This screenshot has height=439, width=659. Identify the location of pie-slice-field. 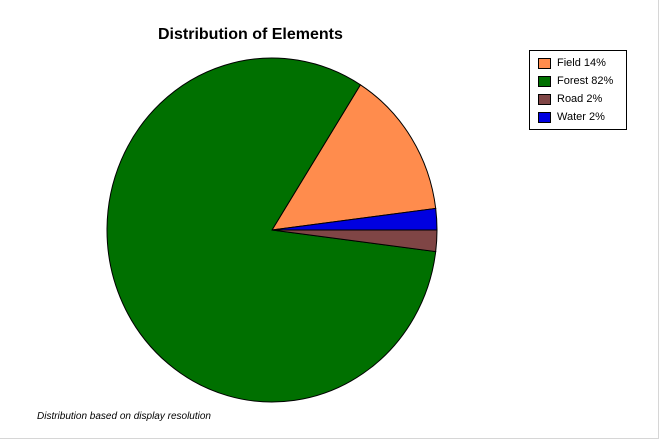
(354, 157).